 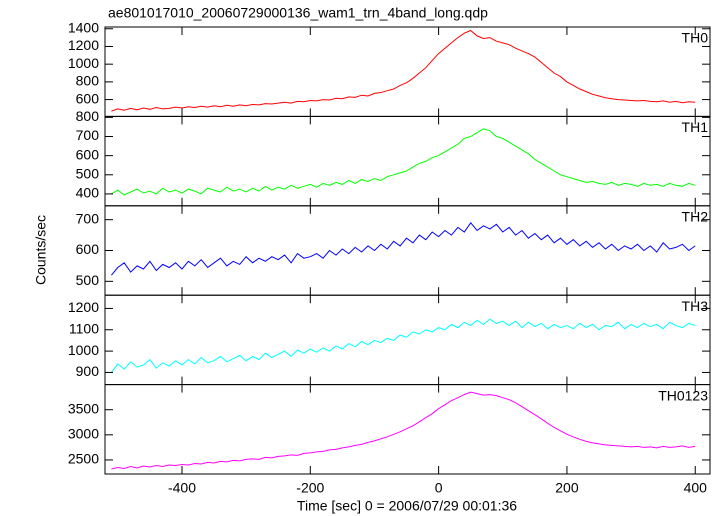 I want to click on x-tick-label: -200, so click(x=310, y=488).